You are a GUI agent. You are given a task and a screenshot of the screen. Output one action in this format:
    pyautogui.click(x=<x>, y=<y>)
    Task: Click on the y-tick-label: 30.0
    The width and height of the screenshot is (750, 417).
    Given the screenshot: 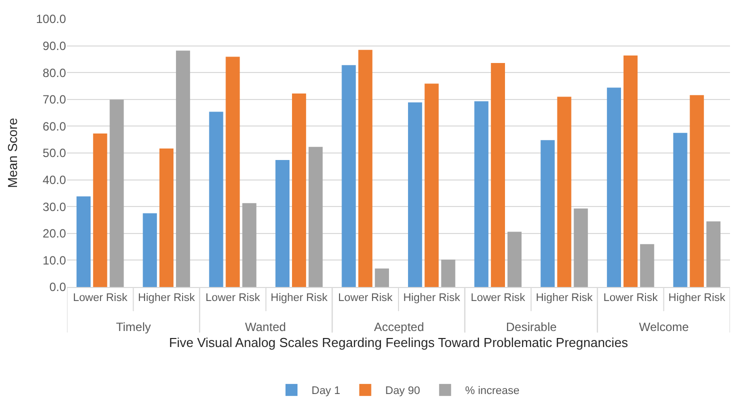 What is the action you would take?
    pyautogui.click(x=54, y=207)
    